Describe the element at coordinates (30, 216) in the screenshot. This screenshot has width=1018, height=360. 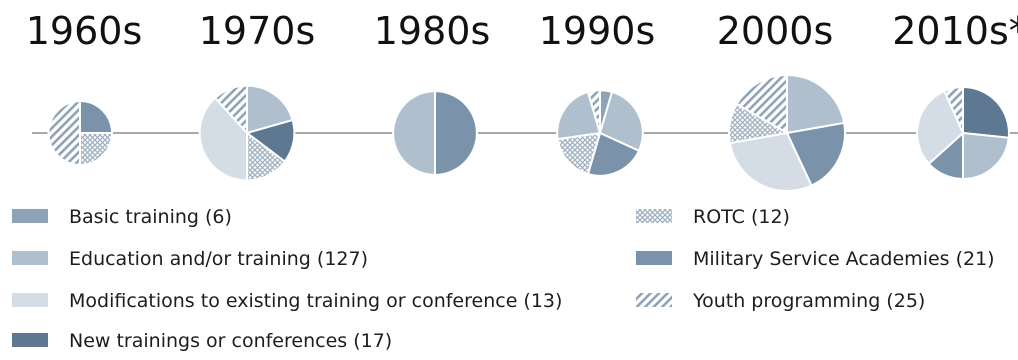
I see `legend-swatch-basic-training` at that location.